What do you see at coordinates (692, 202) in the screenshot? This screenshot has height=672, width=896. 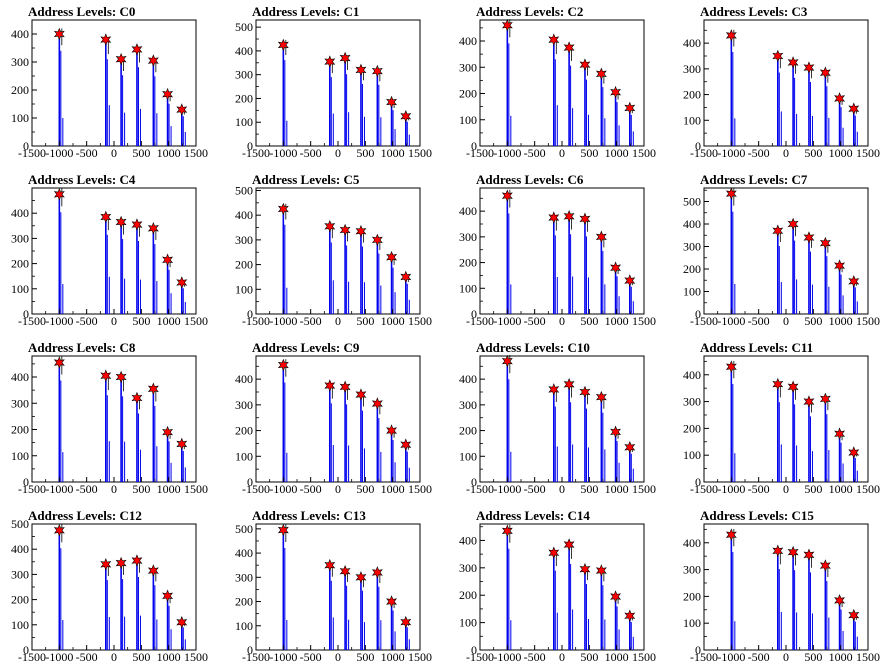 I see `y-tick-label: 500` at bounding box center [692, 202].